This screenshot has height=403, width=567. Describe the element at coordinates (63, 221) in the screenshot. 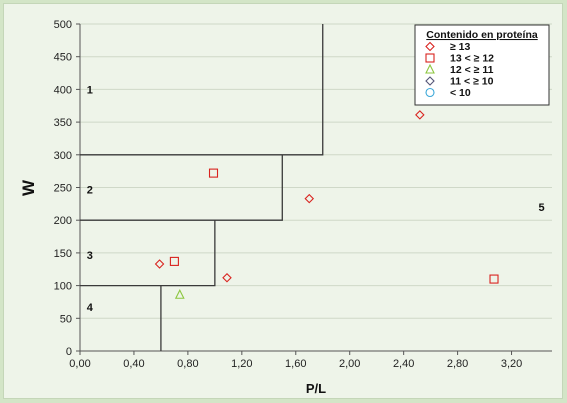

I see `y-tick-label-4: 200` at that location.